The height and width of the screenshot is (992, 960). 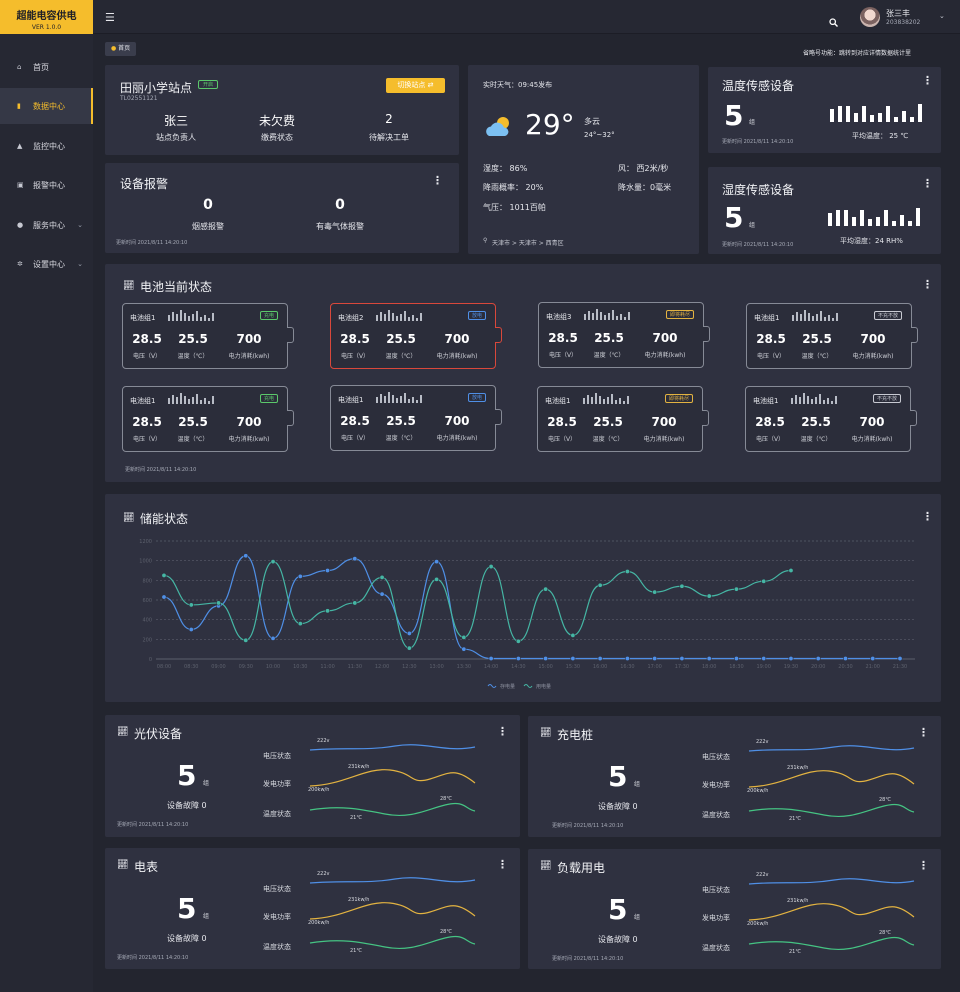 What do you see at coordinates (682, 667) in the screenshot?
I see `x-tick-label: 17:30` at bounding box center [682, 667].